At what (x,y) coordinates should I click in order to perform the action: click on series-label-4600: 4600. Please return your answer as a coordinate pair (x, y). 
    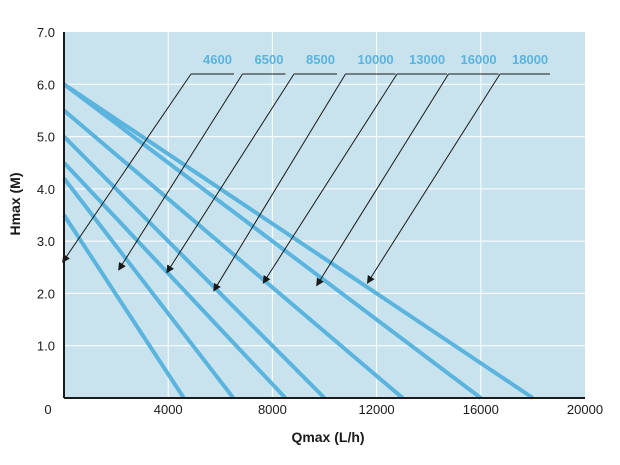
    Looking at the image, I should click on (217, 59).